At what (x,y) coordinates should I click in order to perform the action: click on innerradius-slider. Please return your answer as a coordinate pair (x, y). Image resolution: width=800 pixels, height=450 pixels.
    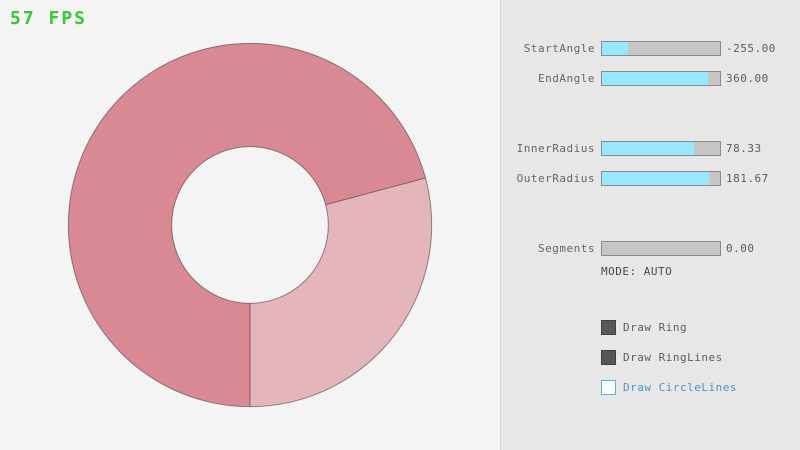
    Looking at the image, I should click on (661, 148).